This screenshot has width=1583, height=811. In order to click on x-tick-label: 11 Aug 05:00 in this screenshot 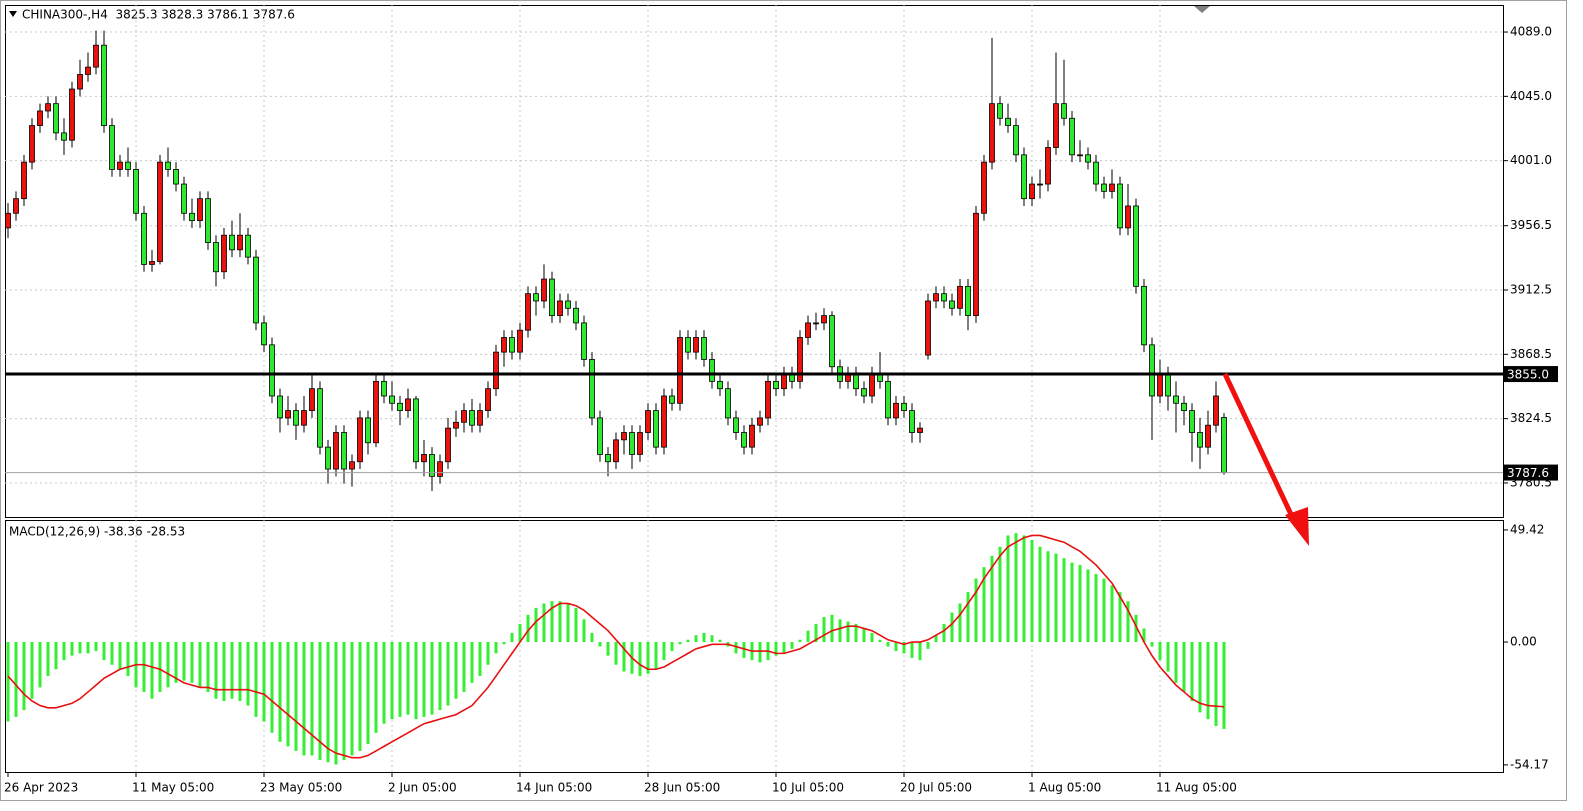, I will do `click(1196, 788)`.